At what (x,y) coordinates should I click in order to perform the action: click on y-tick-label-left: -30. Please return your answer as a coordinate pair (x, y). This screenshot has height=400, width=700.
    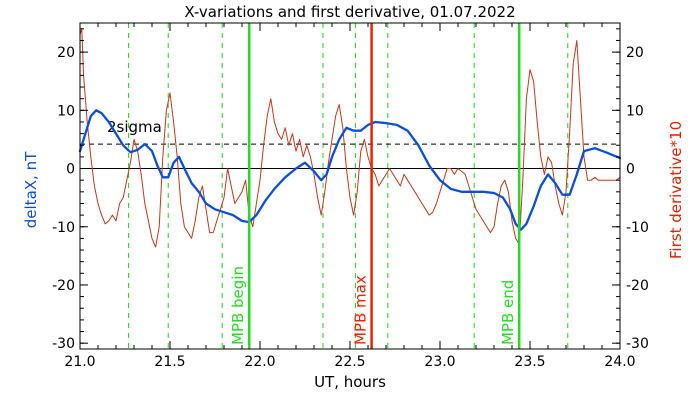
    Looking at the image, I should click on (63, 344).